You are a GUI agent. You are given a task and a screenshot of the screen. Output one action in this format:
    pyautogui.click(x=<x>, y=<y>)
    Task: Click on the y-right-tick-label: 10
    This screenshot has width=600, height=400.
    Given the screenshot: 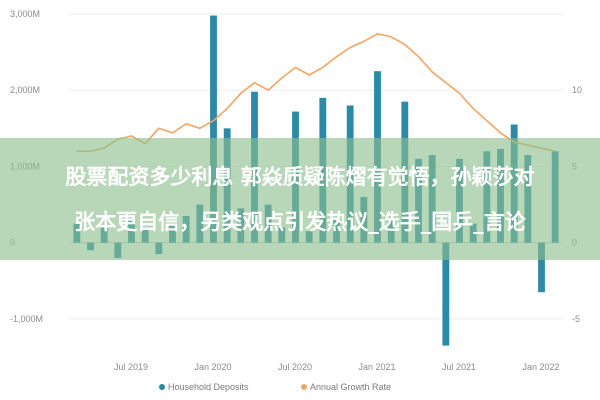 What is the action you would take?
    pyautogui.click(x=577, y=90)
    